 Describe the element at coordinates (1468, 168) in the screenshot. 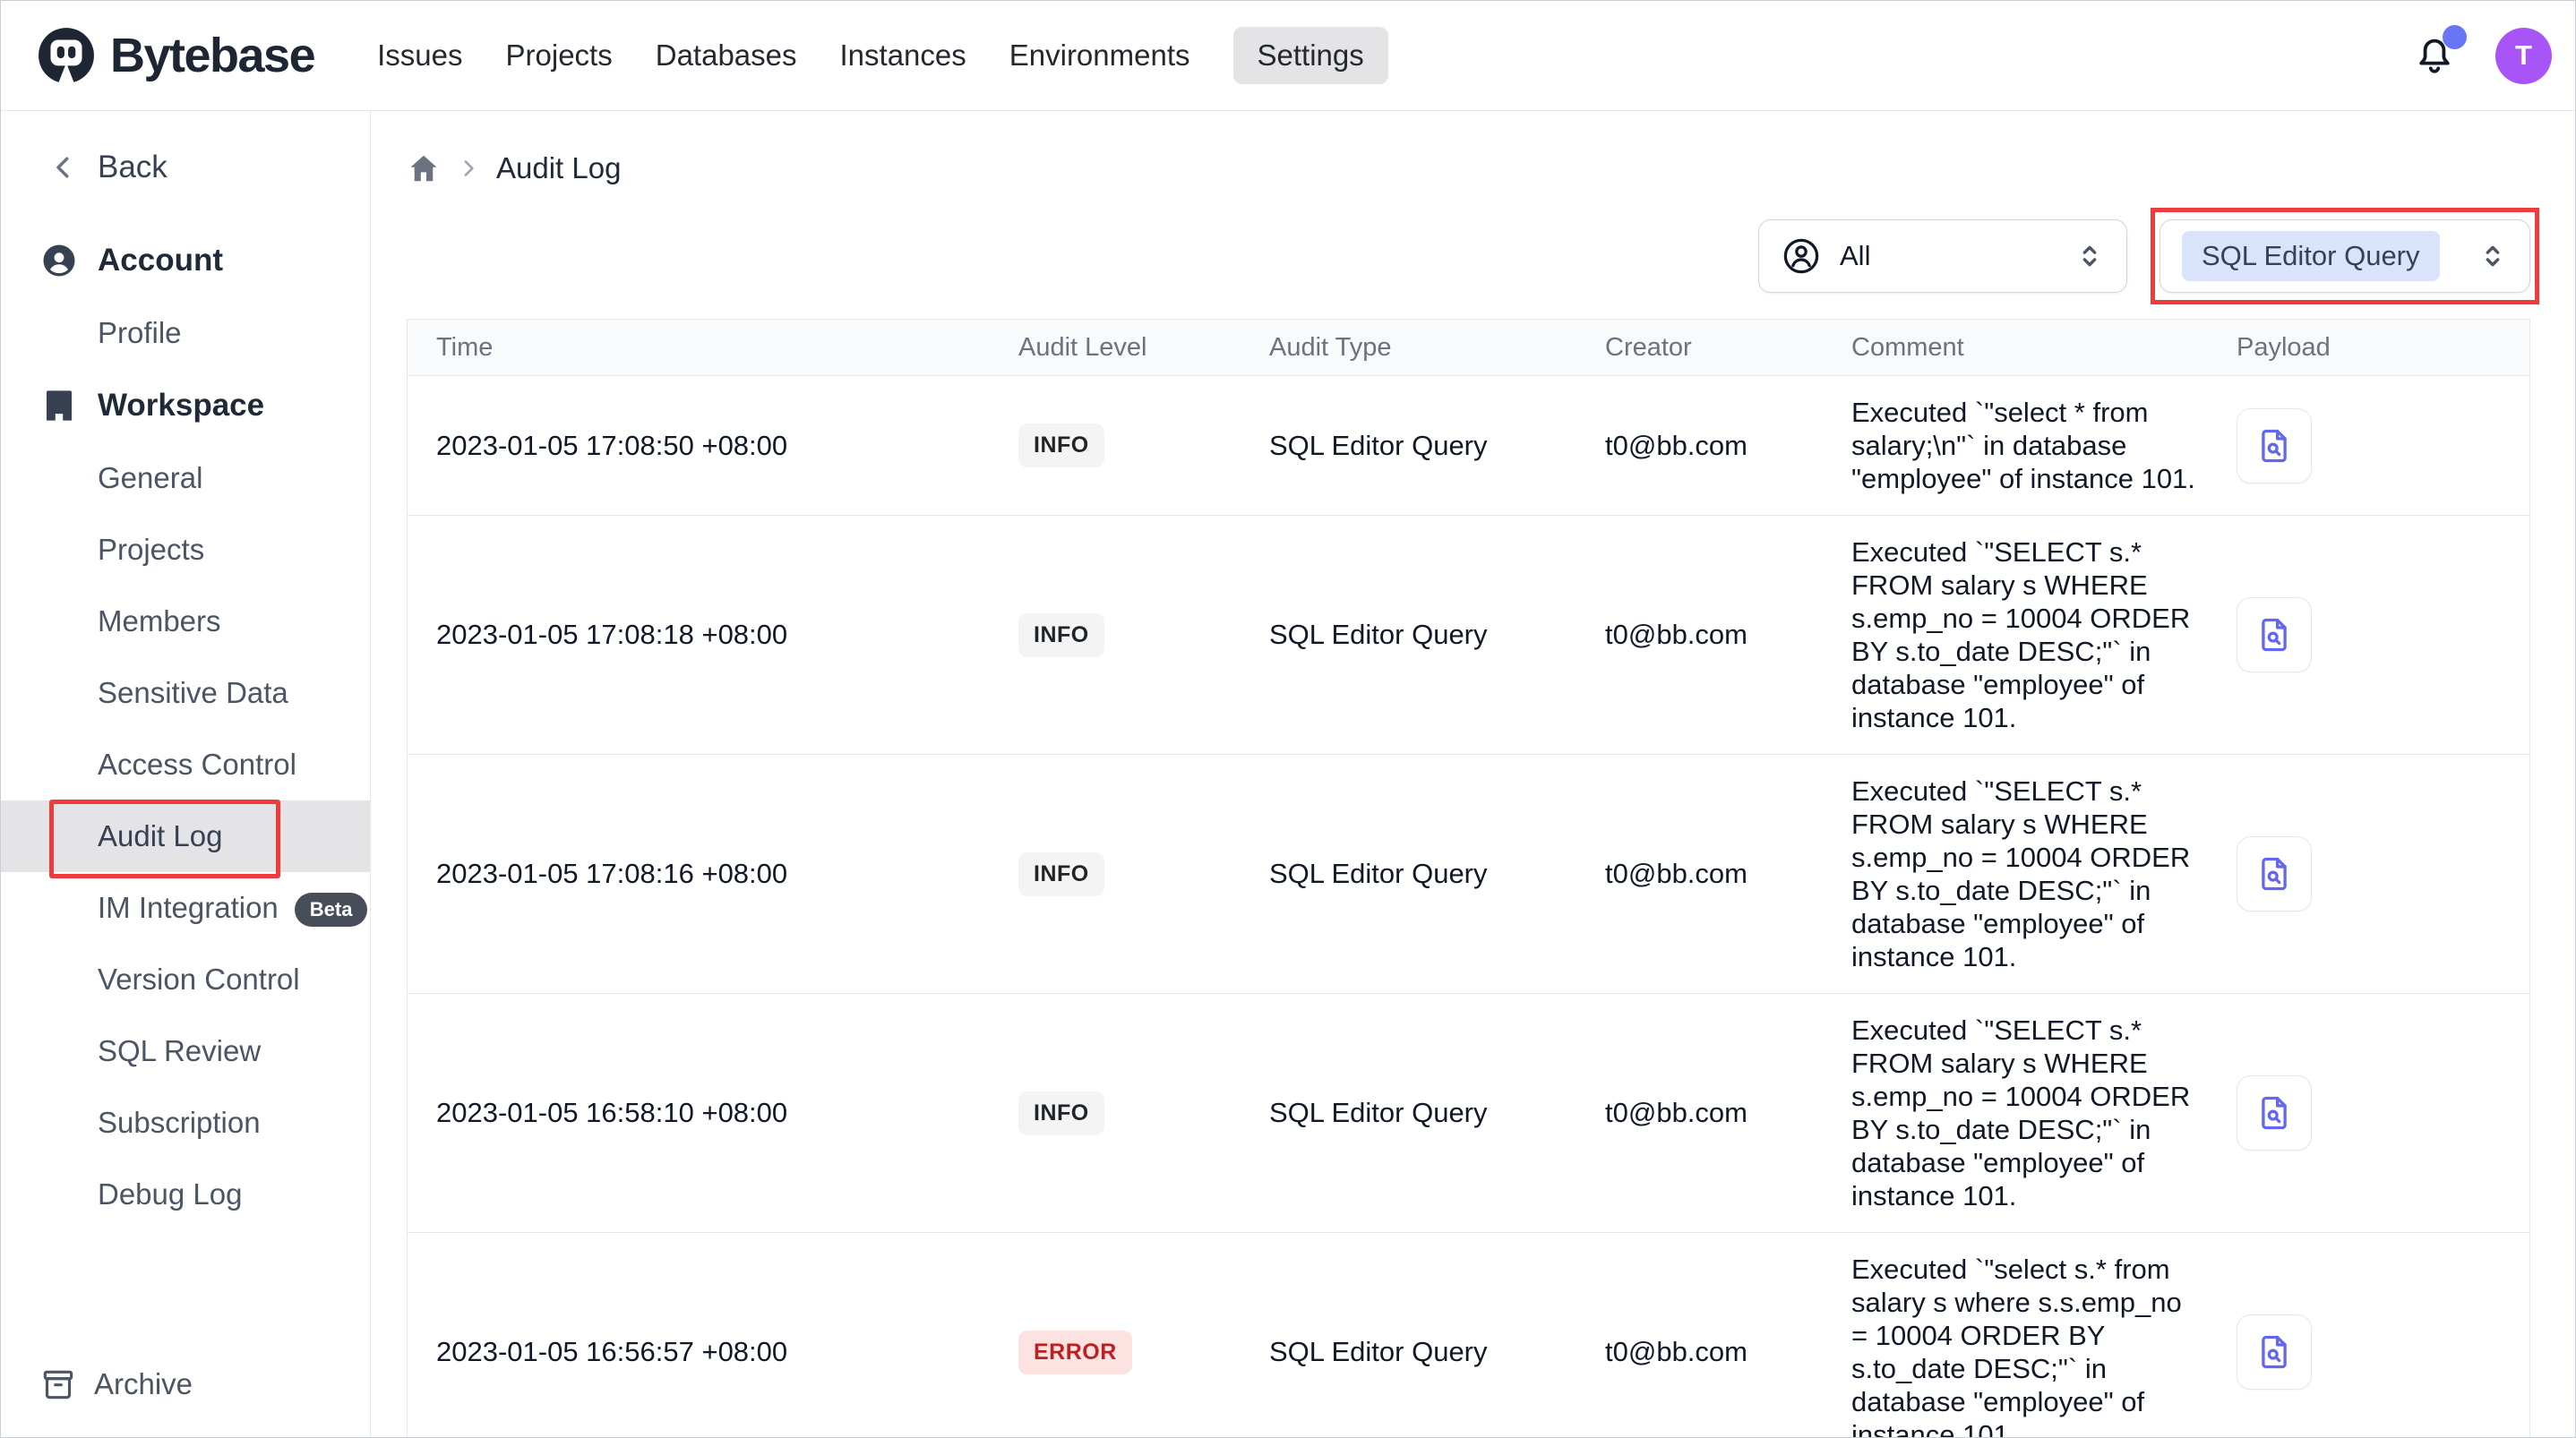

I see `breadcrumb: Audit Log` at that location.